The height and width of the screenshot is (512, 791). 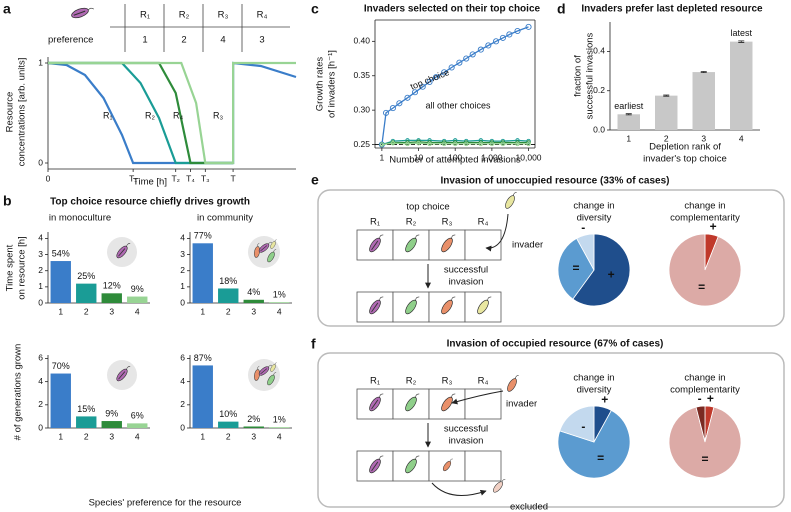 What do you see at coordinates (40, 286) in the screenshot?
I see `y-tick-label: 1` at bounding box center [40, 286].